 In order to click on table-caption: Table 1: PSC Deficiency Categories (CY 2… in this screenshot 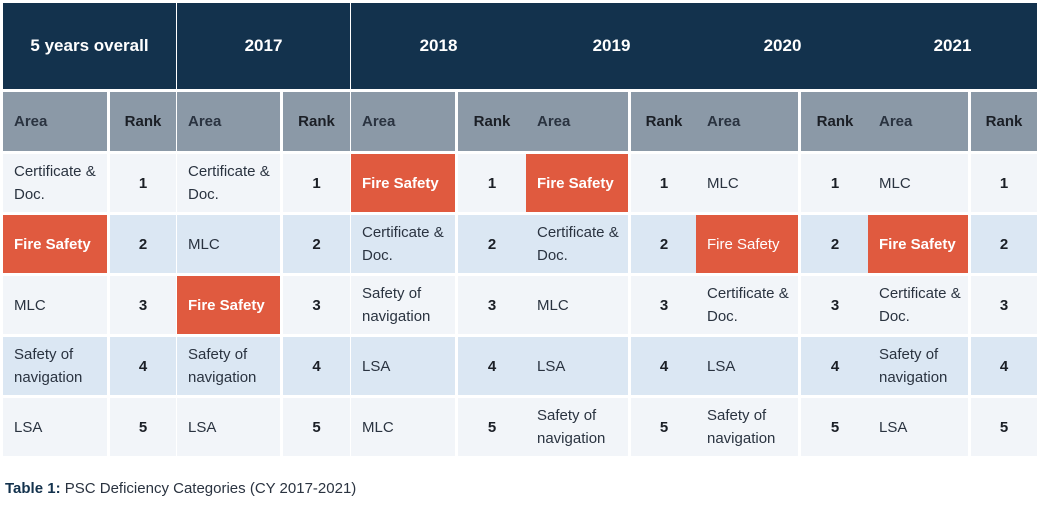, I will do `click(180, 488)`.